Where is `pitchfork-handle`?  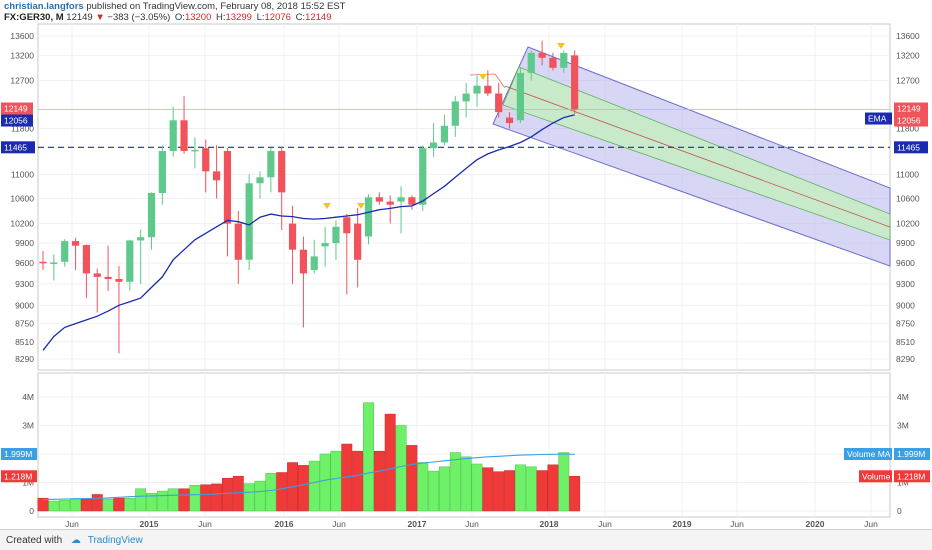
pitchfork-handle is located at coordinates (487, 81).